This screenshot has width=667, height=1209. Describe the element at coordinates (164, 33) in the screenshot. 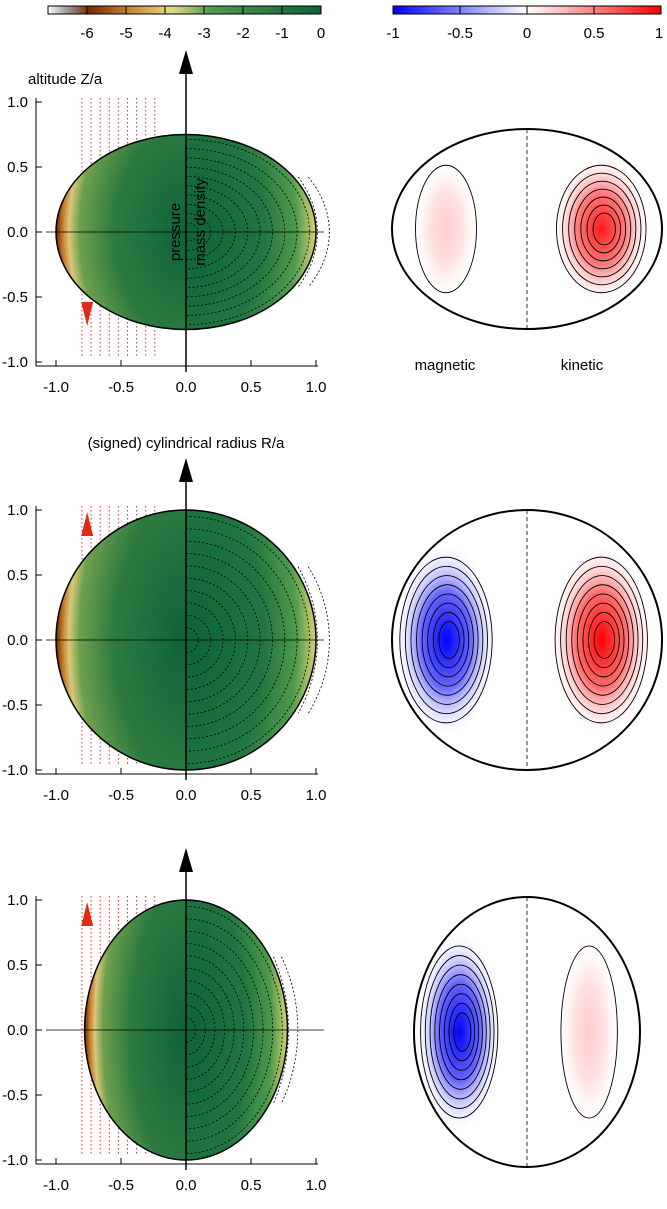

I see `colorbar-left-tick-label: -4` at that location.